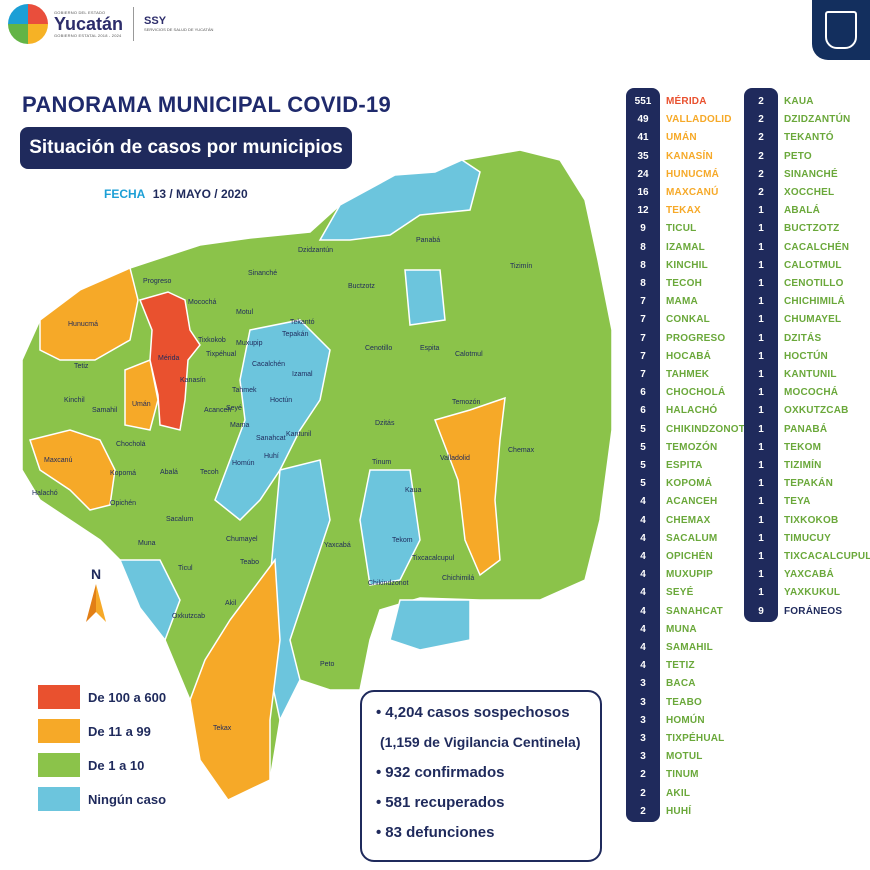 The width and height of the screenshot is (870, 870). What do you see at coordinates (672, 173) in the screenshot?
I see `list-item: 24 HUNUCMÁ` at bounding box center [672, 173].